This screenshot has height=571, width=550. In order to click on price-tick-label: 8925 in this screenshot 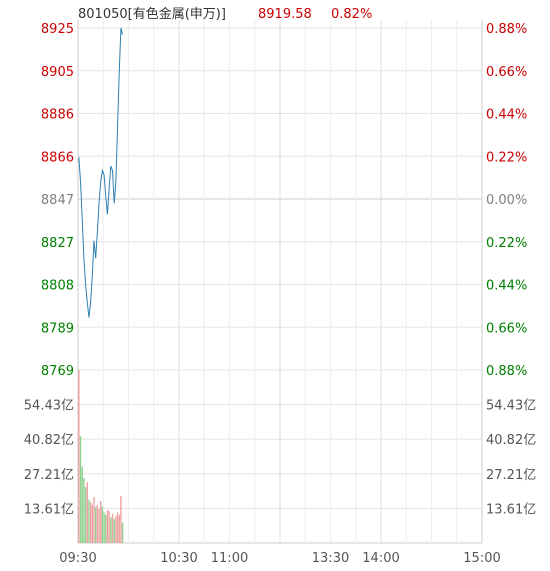, I will do `click(57, 29)`.